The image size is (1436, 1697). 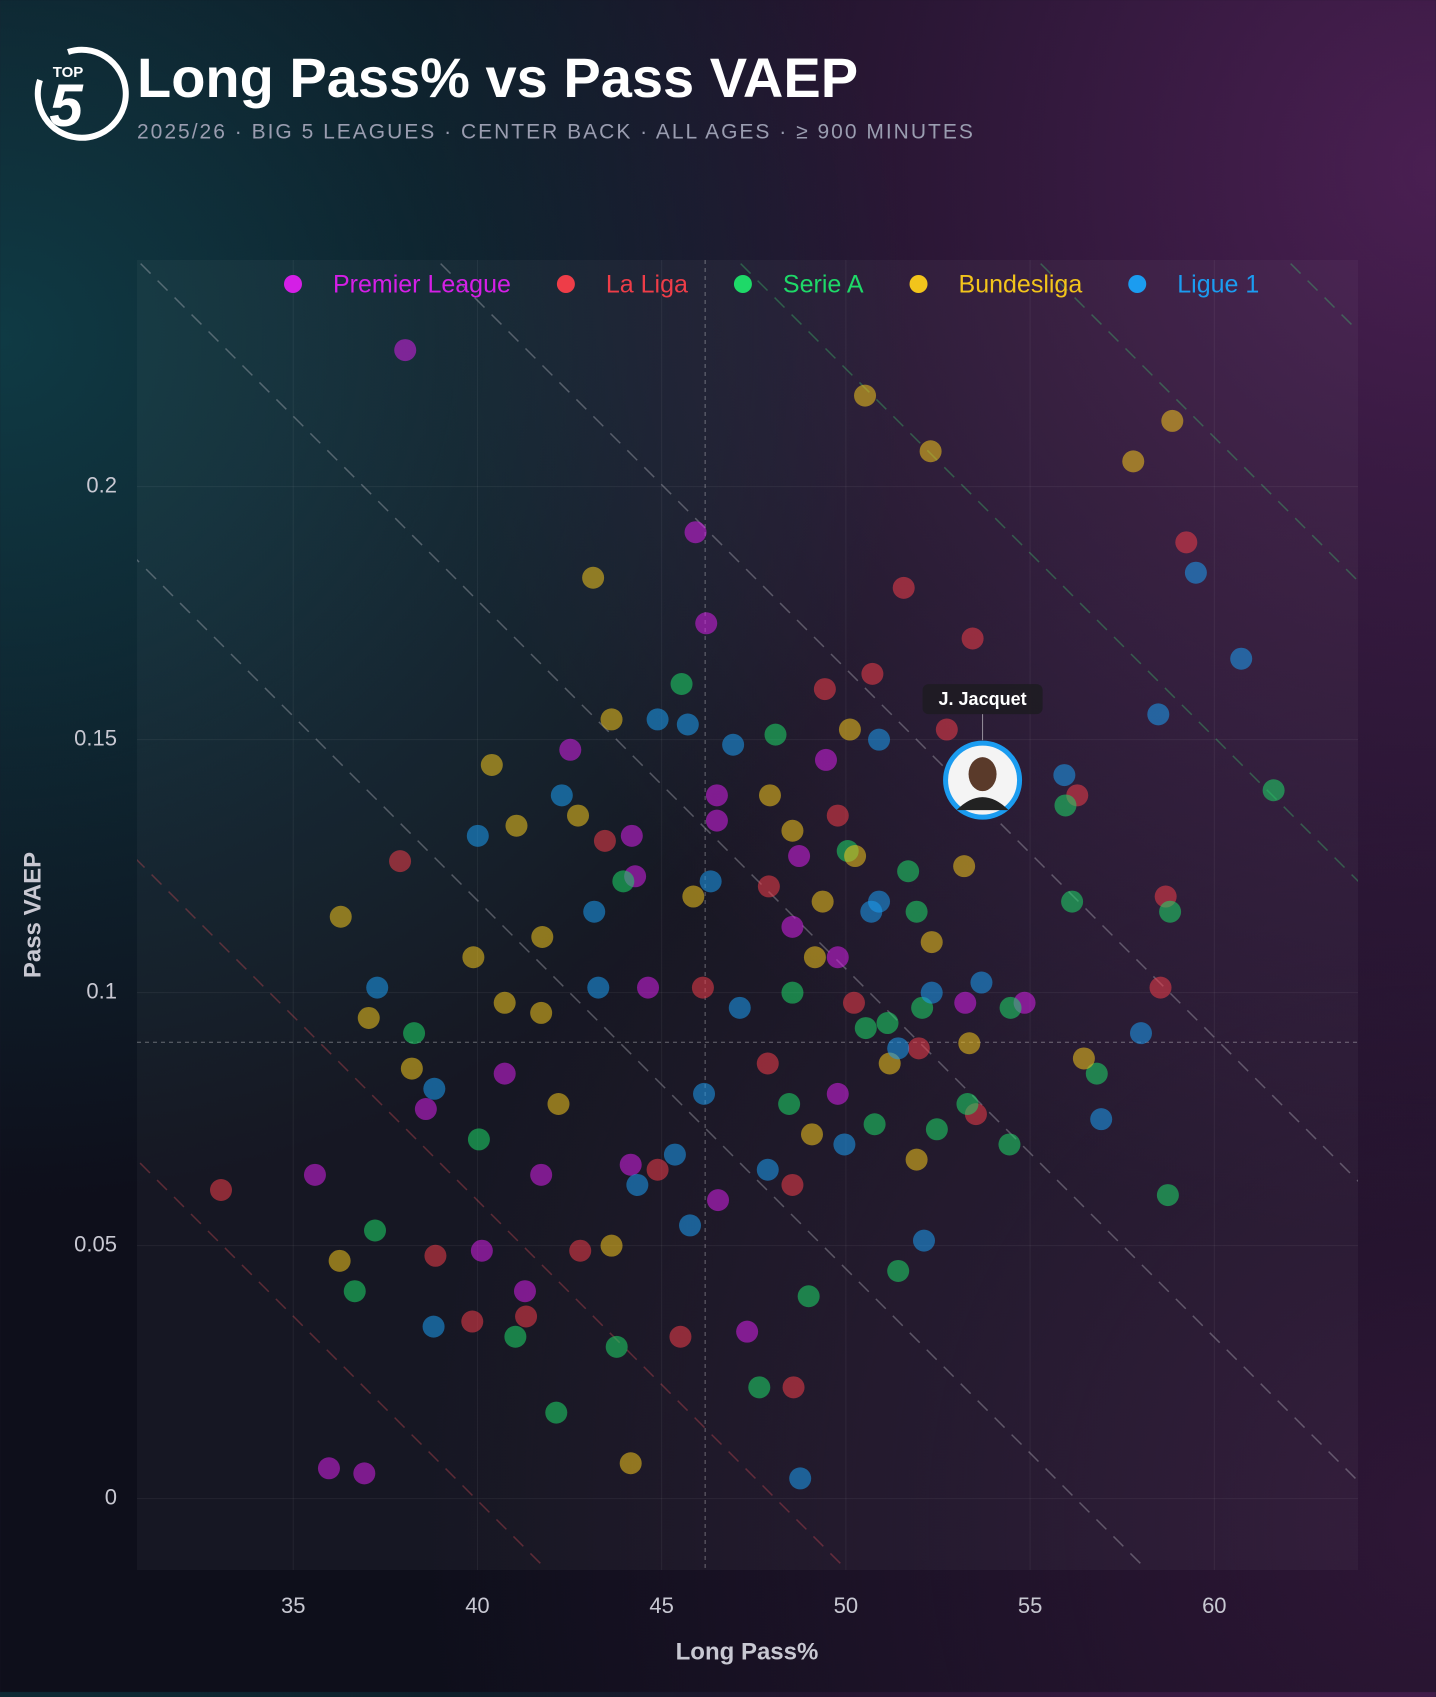 I want to click on logo-number: 5, so click(x=66, y=105).